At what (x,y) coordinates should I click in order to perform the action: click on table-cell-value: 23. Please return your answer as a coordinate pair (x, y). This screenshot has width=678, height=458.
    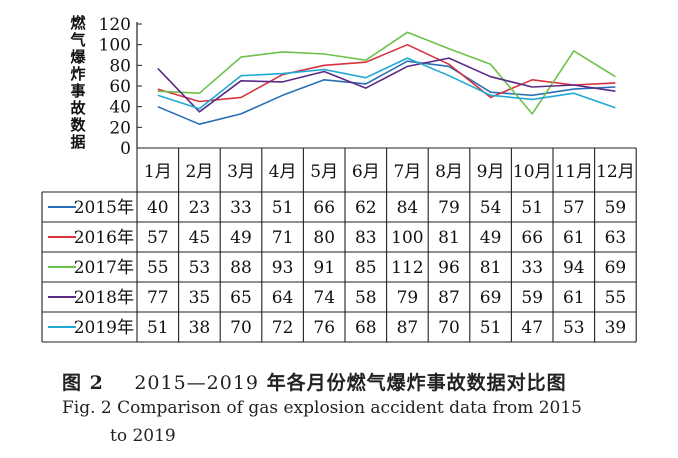
    Looking at the image, I should click on (200, 208).